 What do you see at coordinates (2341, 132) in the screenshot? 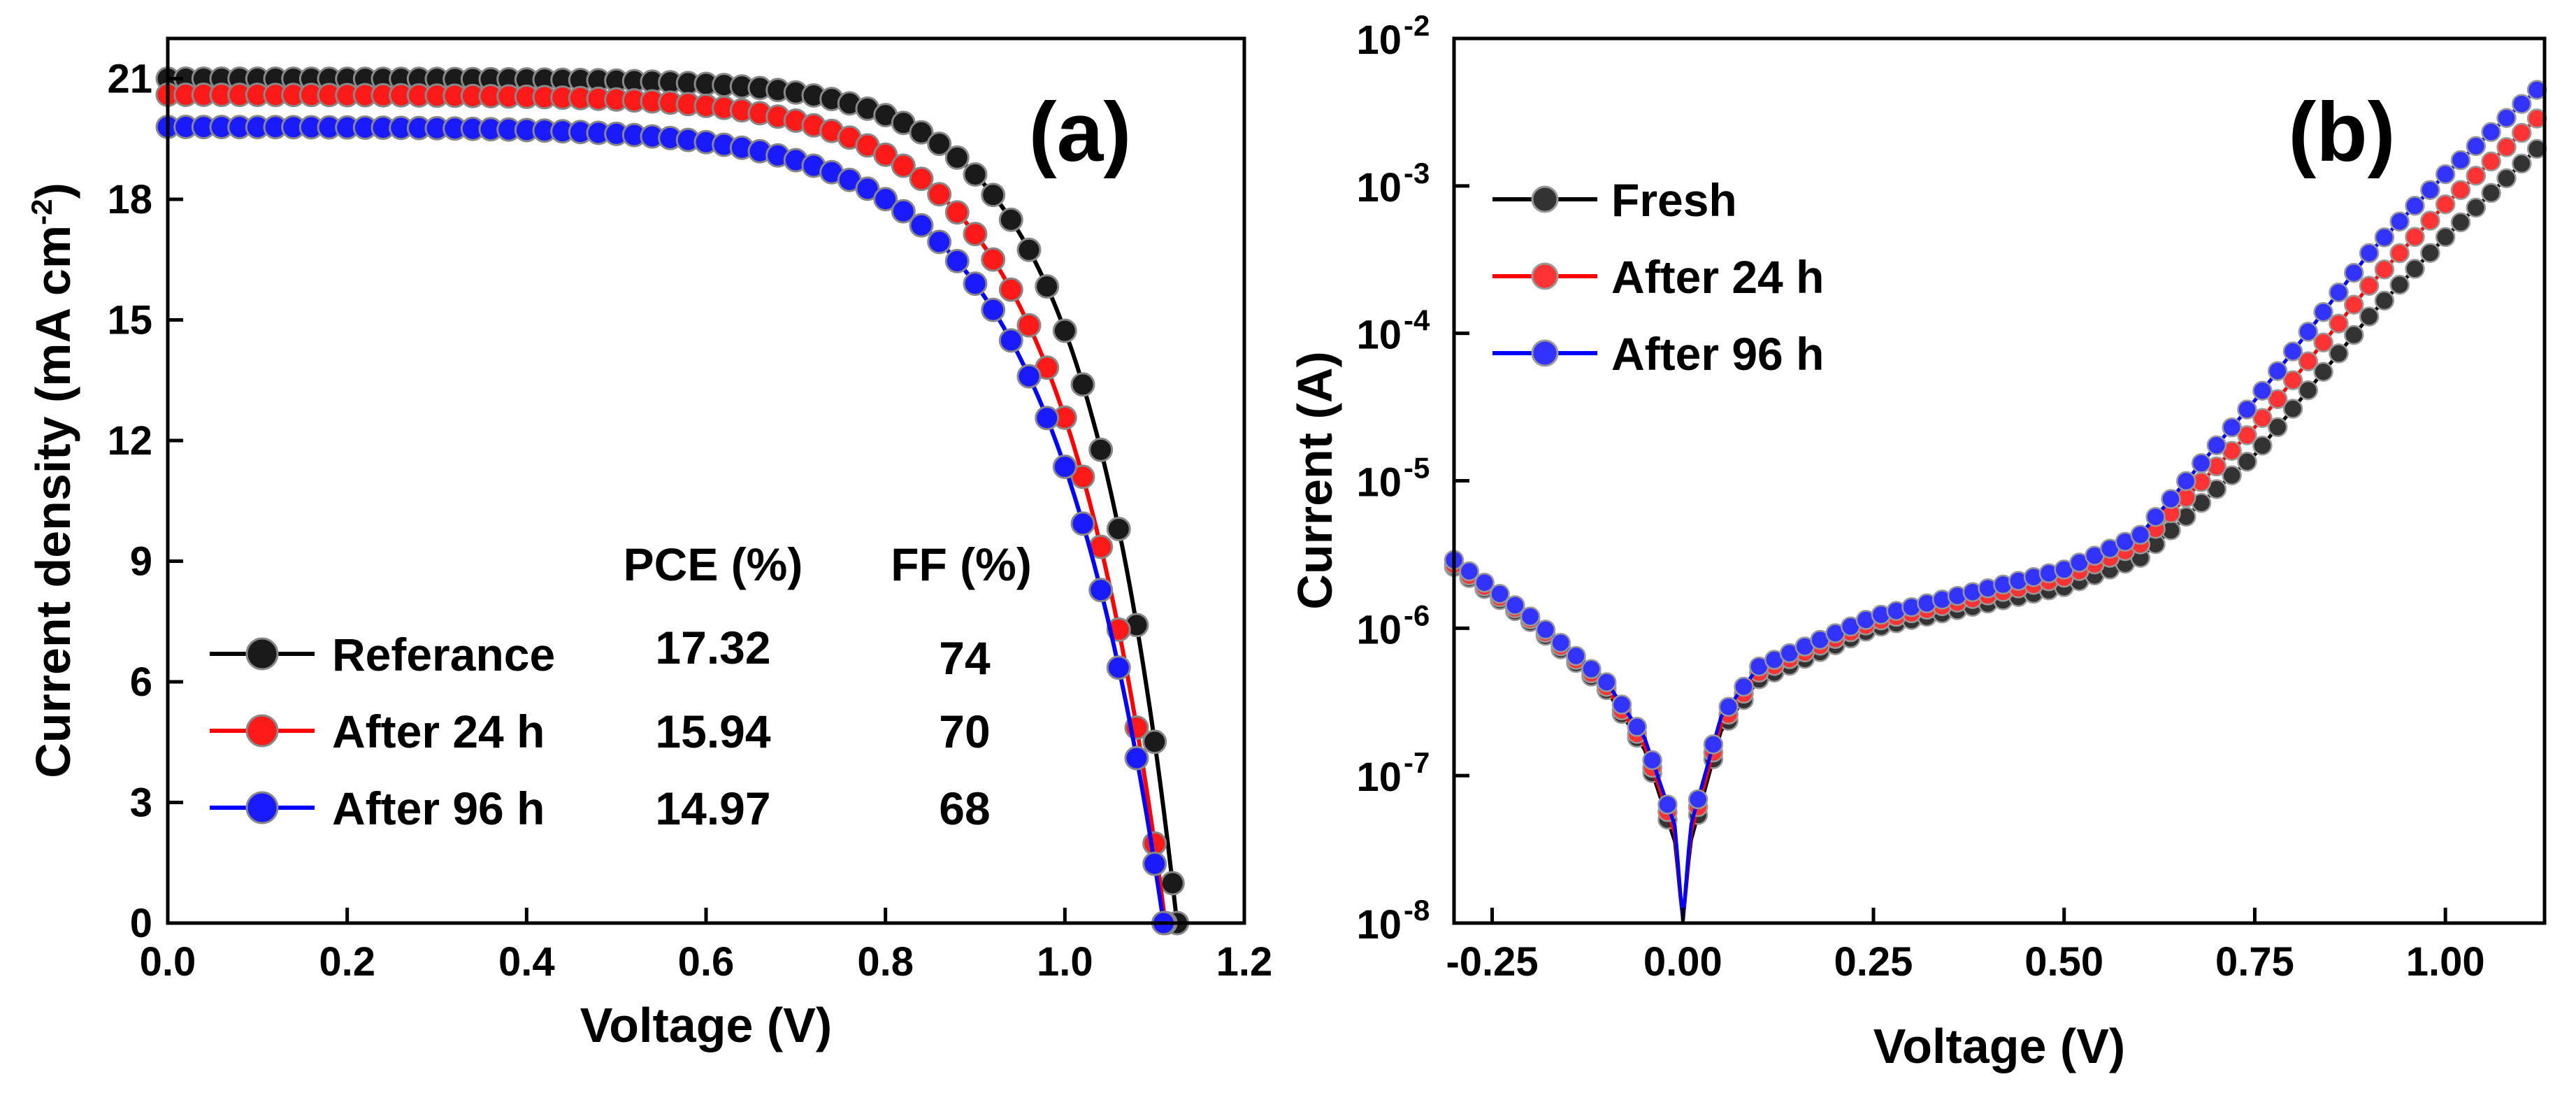
I see `panel-b-label: (b)` at bounding box center [2341, 132].